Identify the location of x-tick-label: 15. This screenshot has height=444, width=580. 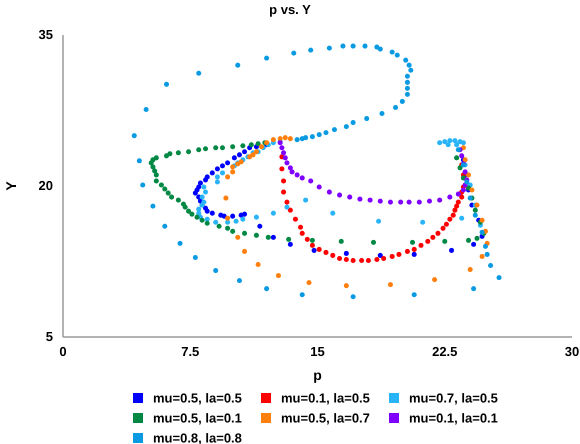
(317, 352).